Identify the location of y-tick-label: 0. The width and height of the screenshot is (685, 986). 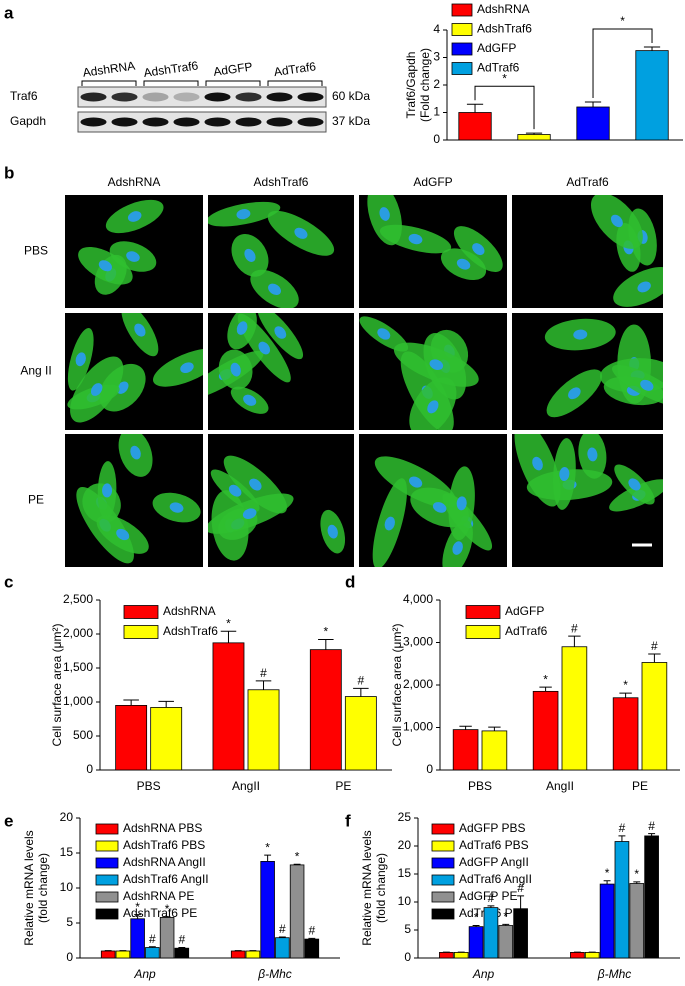
(436, 139).